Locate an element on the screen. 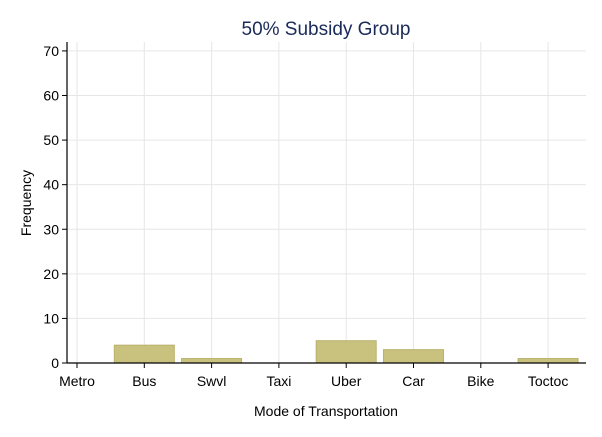 This screenshot has width=602, height=437. bars is located at coordinates (346, 352).